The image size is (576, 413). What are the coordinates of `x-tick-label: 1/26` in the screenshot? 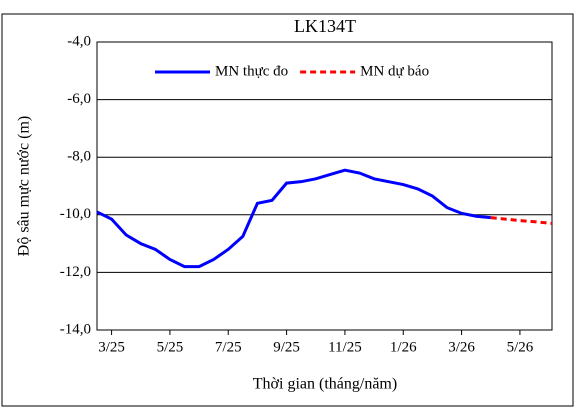 It's located at (403, 347).